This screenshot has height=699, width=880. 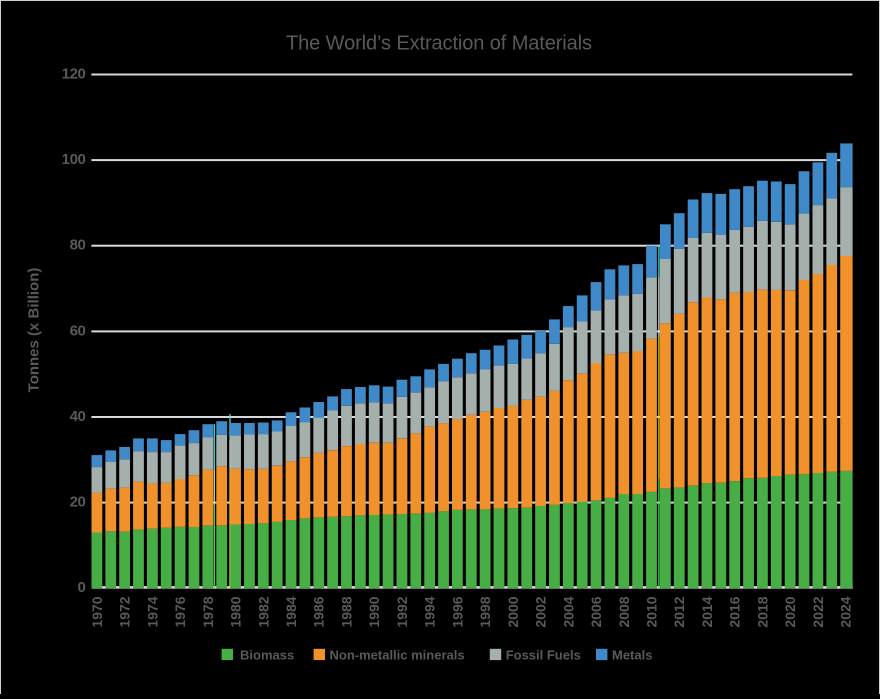 What do you see at coordinates (397, 654) in the screenshot?
I see `svg-text: Non-metallic minerals` at bounding box center [397, 654].